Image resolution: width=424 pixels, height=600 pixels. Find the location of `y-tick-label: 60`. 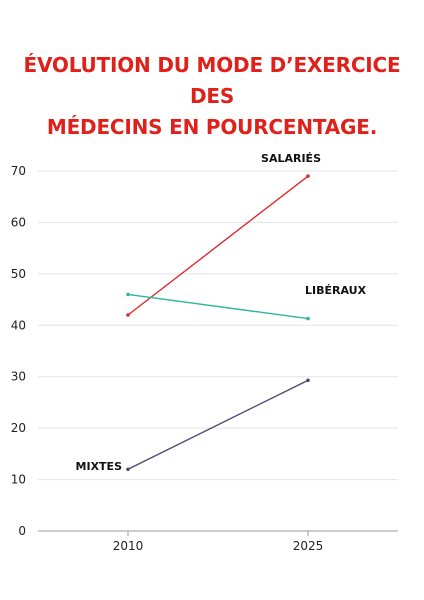

y-tick-label: 60 is located at coordinates (18, 222).